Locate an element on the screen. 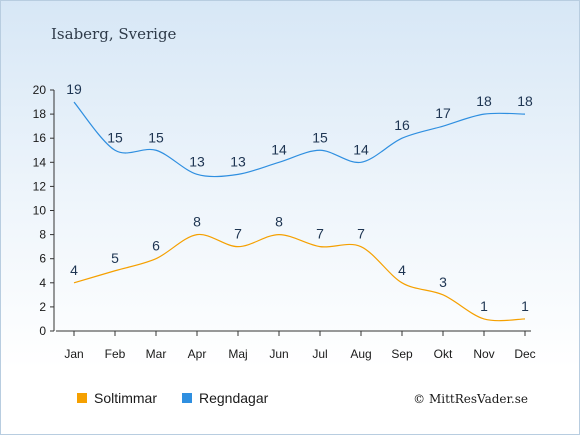  data-label: 19 is located at coordinates (74, 89).